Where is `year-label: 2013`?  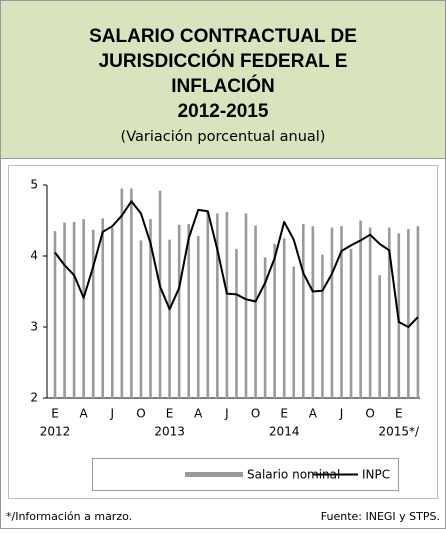
year-label: 2013 is located at coordinates (169, 432).